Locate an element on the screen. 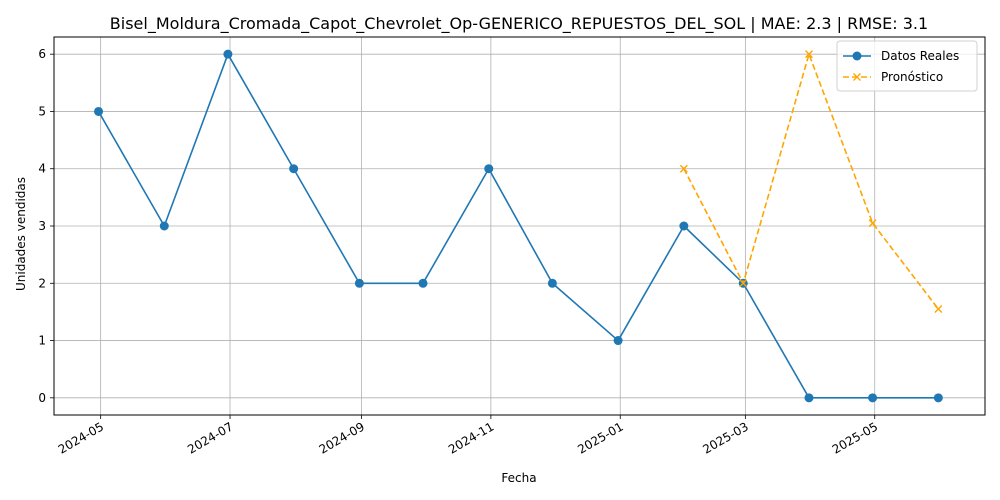 Image resolution: width=1000 pixels, height=500 pixels. y-tick-label: 5 is located at coordinates (42, 111).